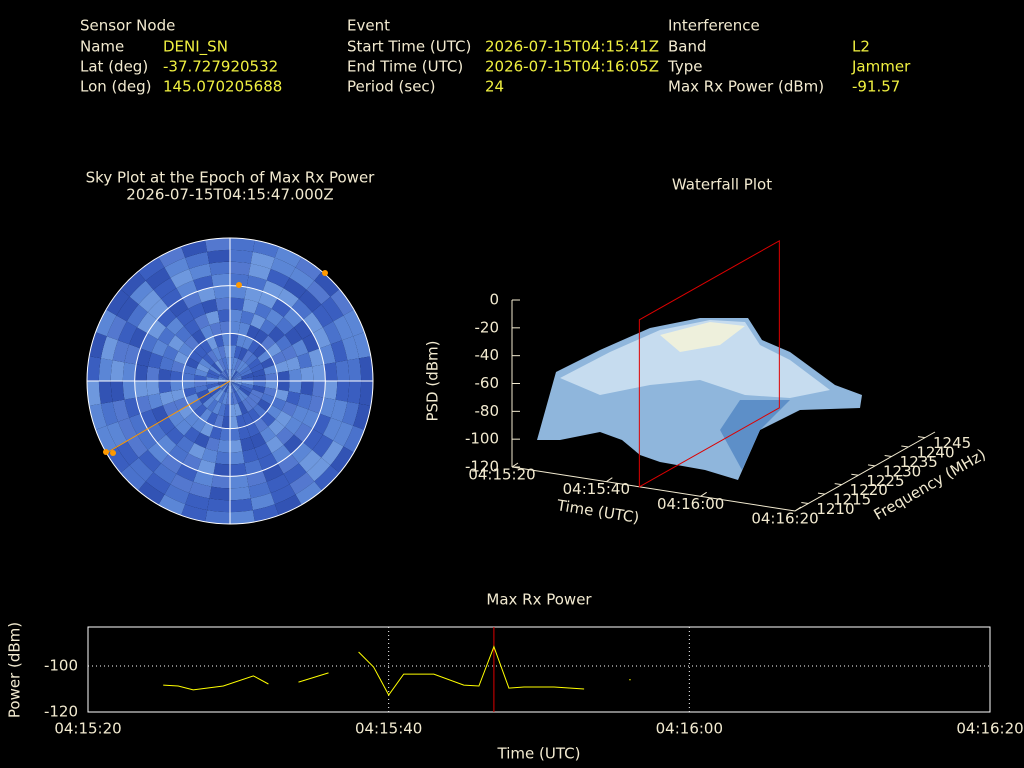 The width and height of the screenshot is (1024, 768). What do you see at coordinates (687, 47) in the screenshot?
I see `field-label: Band` at bounding box center [687, 47].